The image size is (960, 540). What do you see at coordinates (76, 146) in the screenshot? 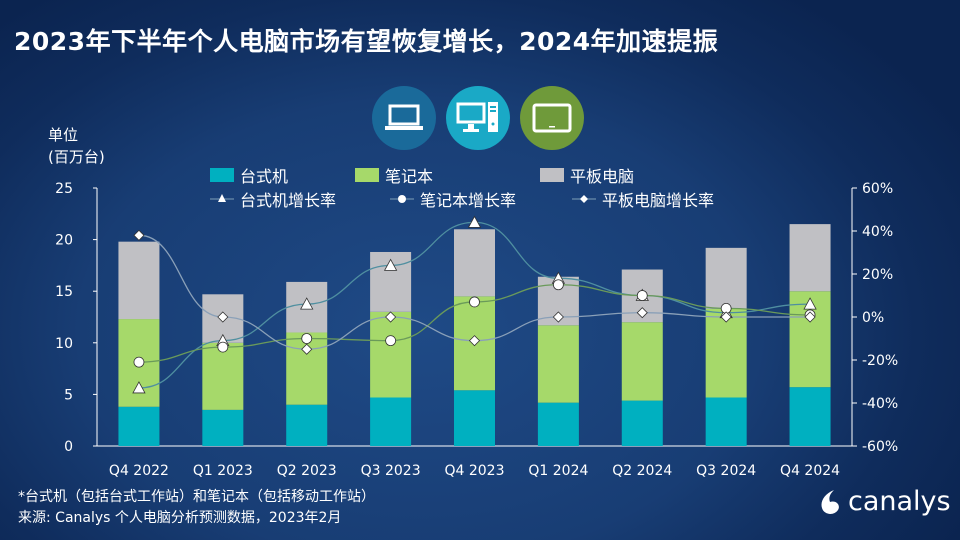
I see `y-axis-unit: 单位 (百万台)` at bounding box center [76, 146].